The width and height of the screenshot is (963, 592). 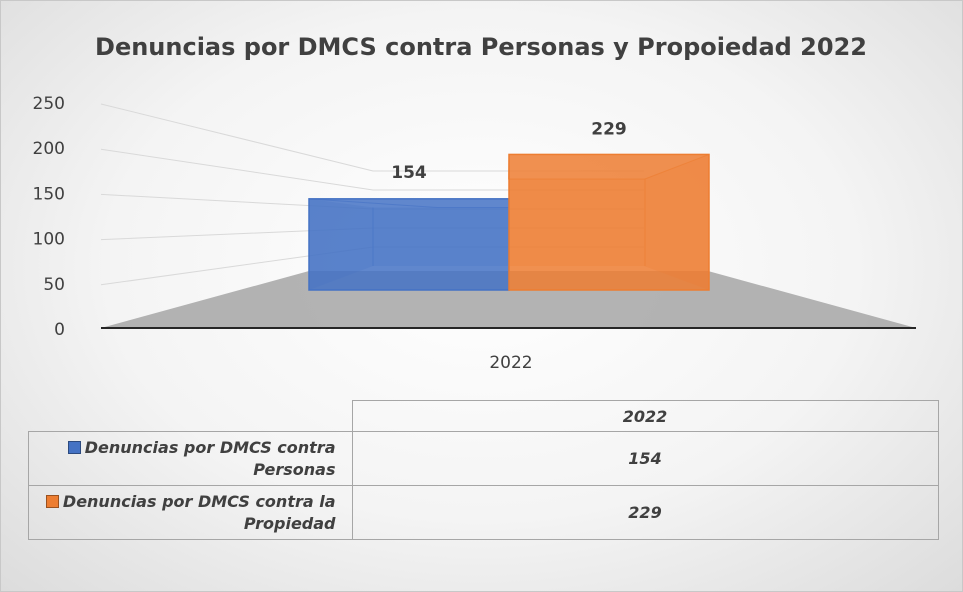 I want to click on y-tick-label: 150, so click(x=49, y=194).